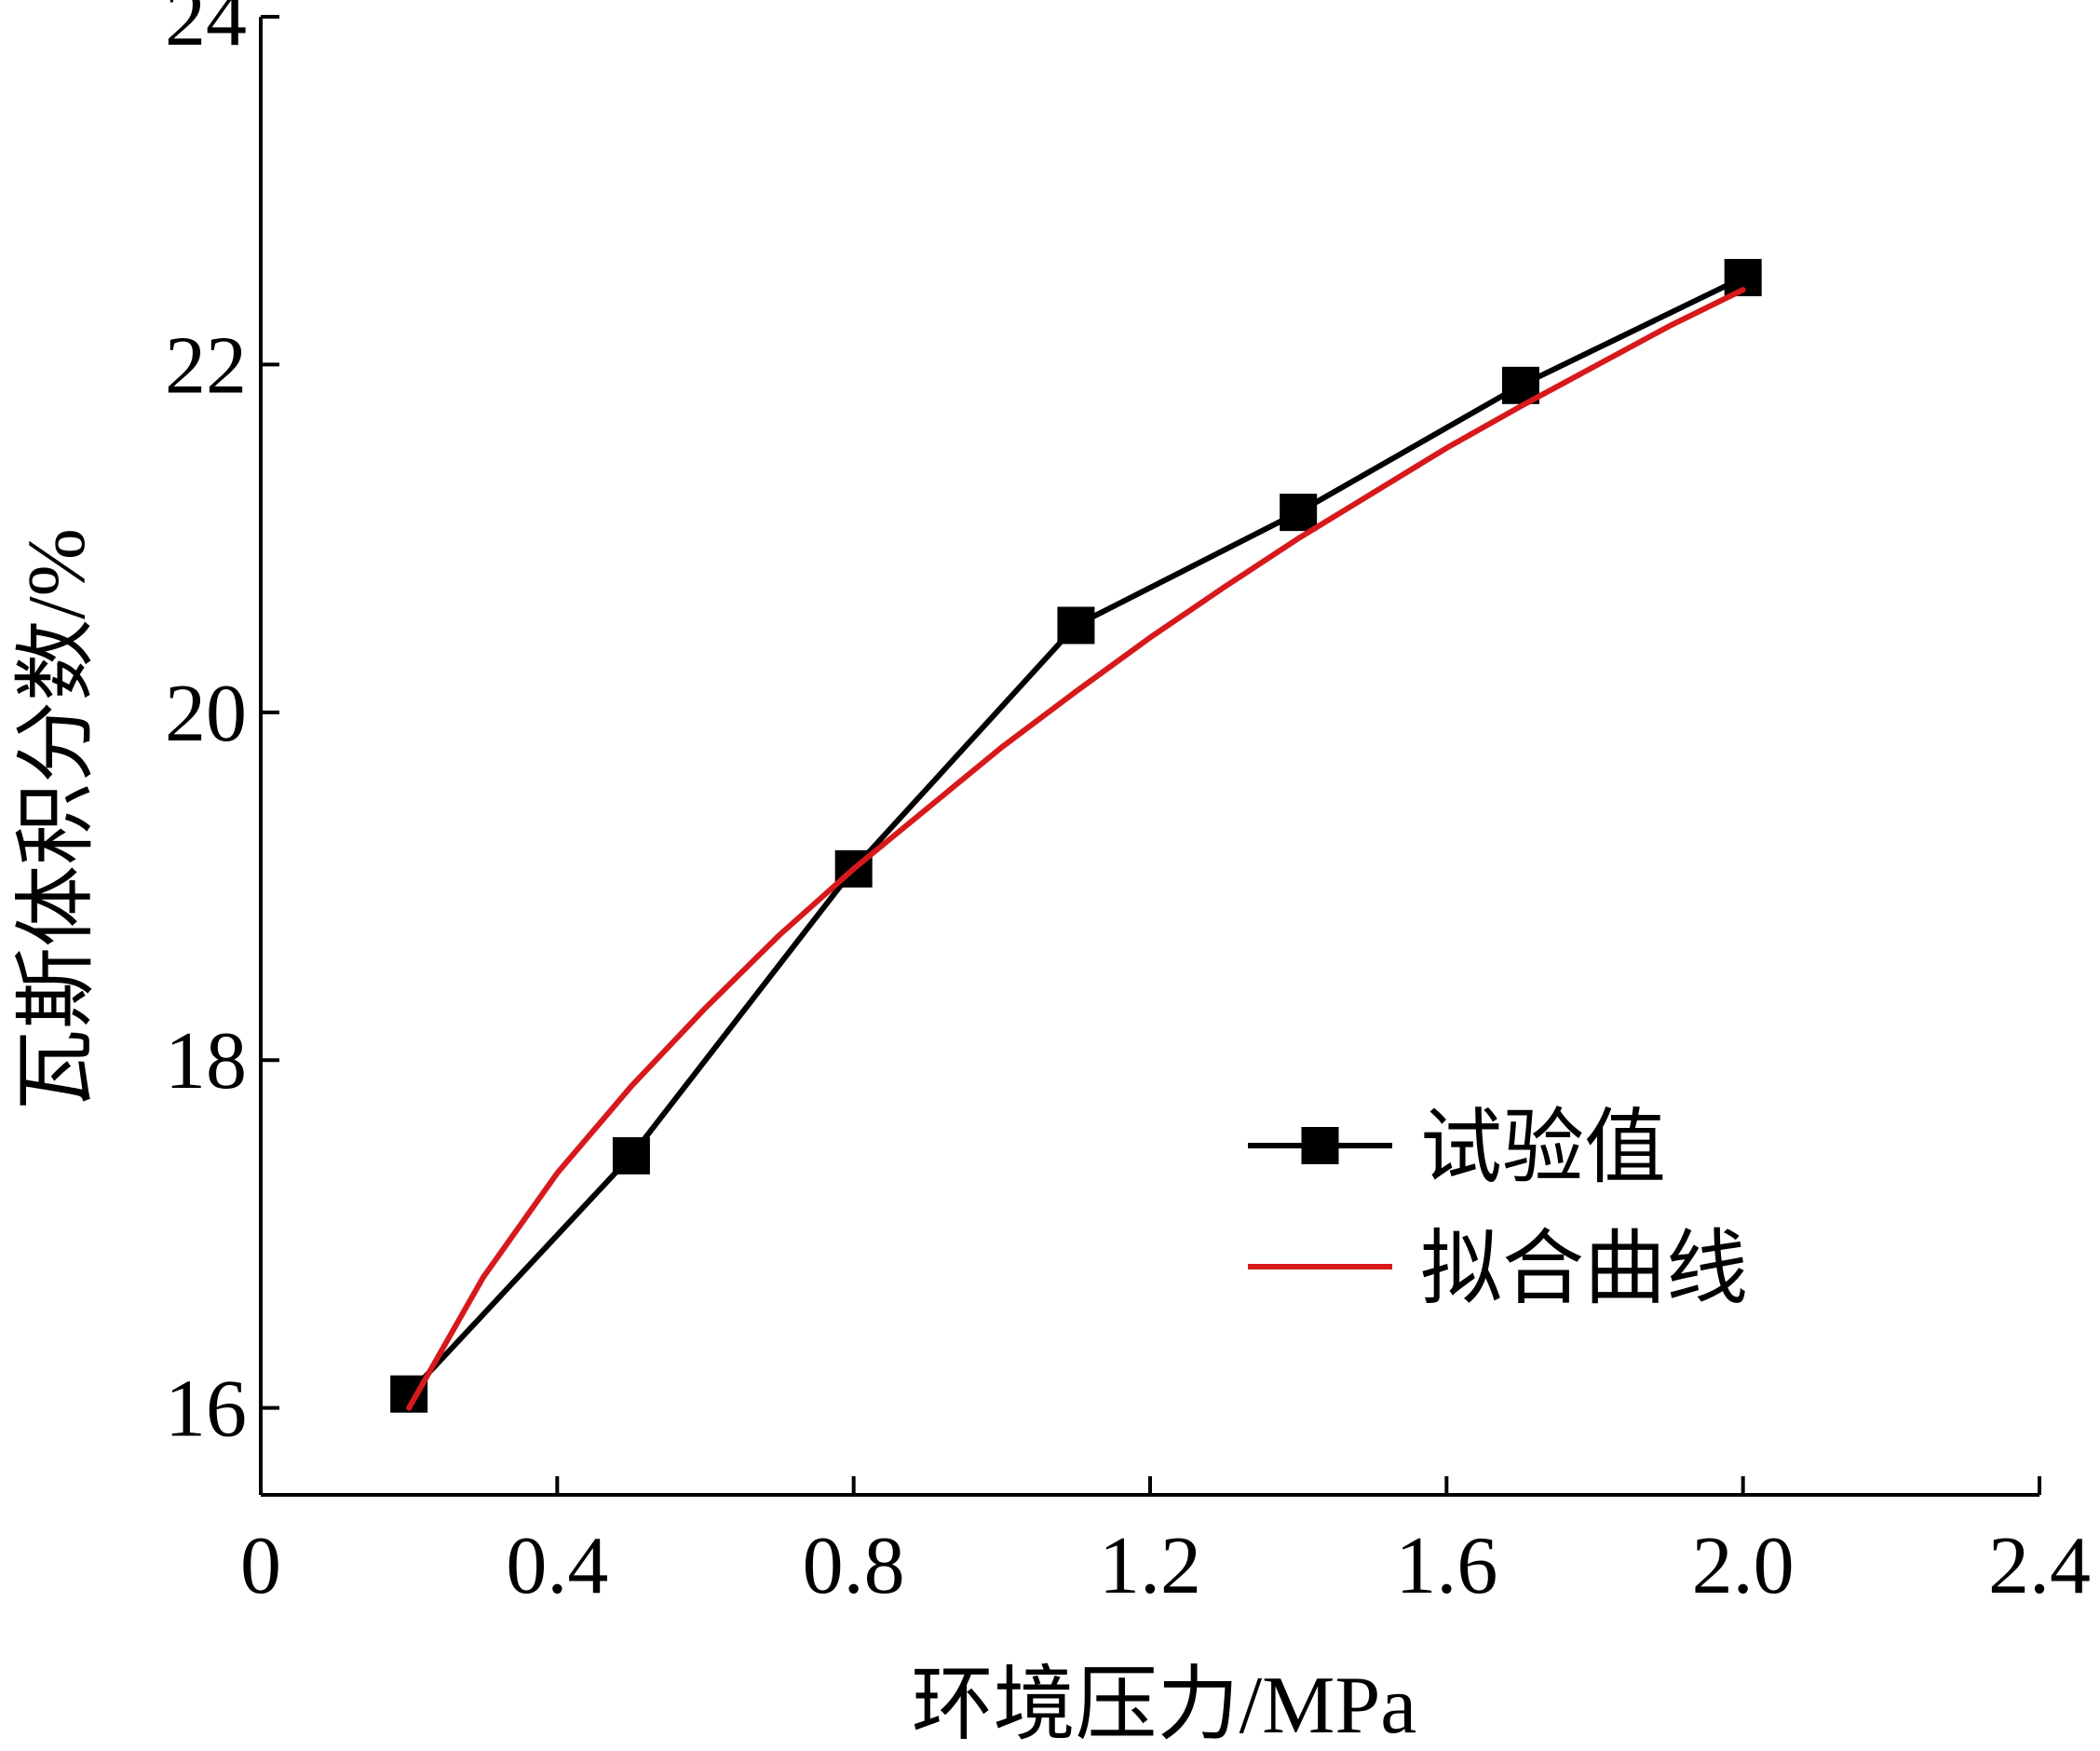  Describe the element at coordinates (206, 1409) in the screenshot. I see `y-tick-label: 16` at that location.